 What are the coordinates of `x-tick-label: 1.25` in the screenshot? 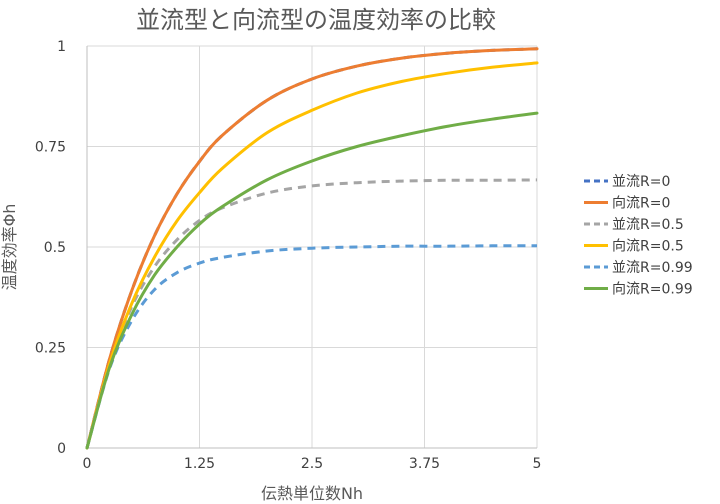 It's located at (199, 464).